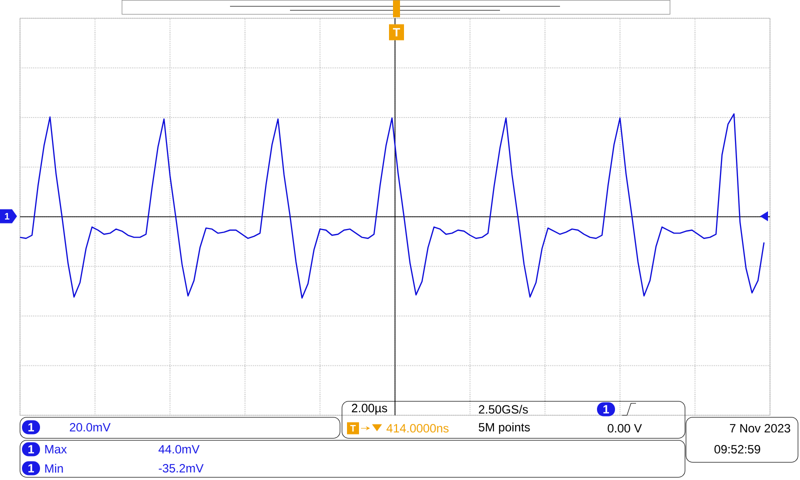 The height and width of the screenshot is (480, 800). Describe the element at coordinates (54, 468) in the screenshot. I see `text: Min` at that location.